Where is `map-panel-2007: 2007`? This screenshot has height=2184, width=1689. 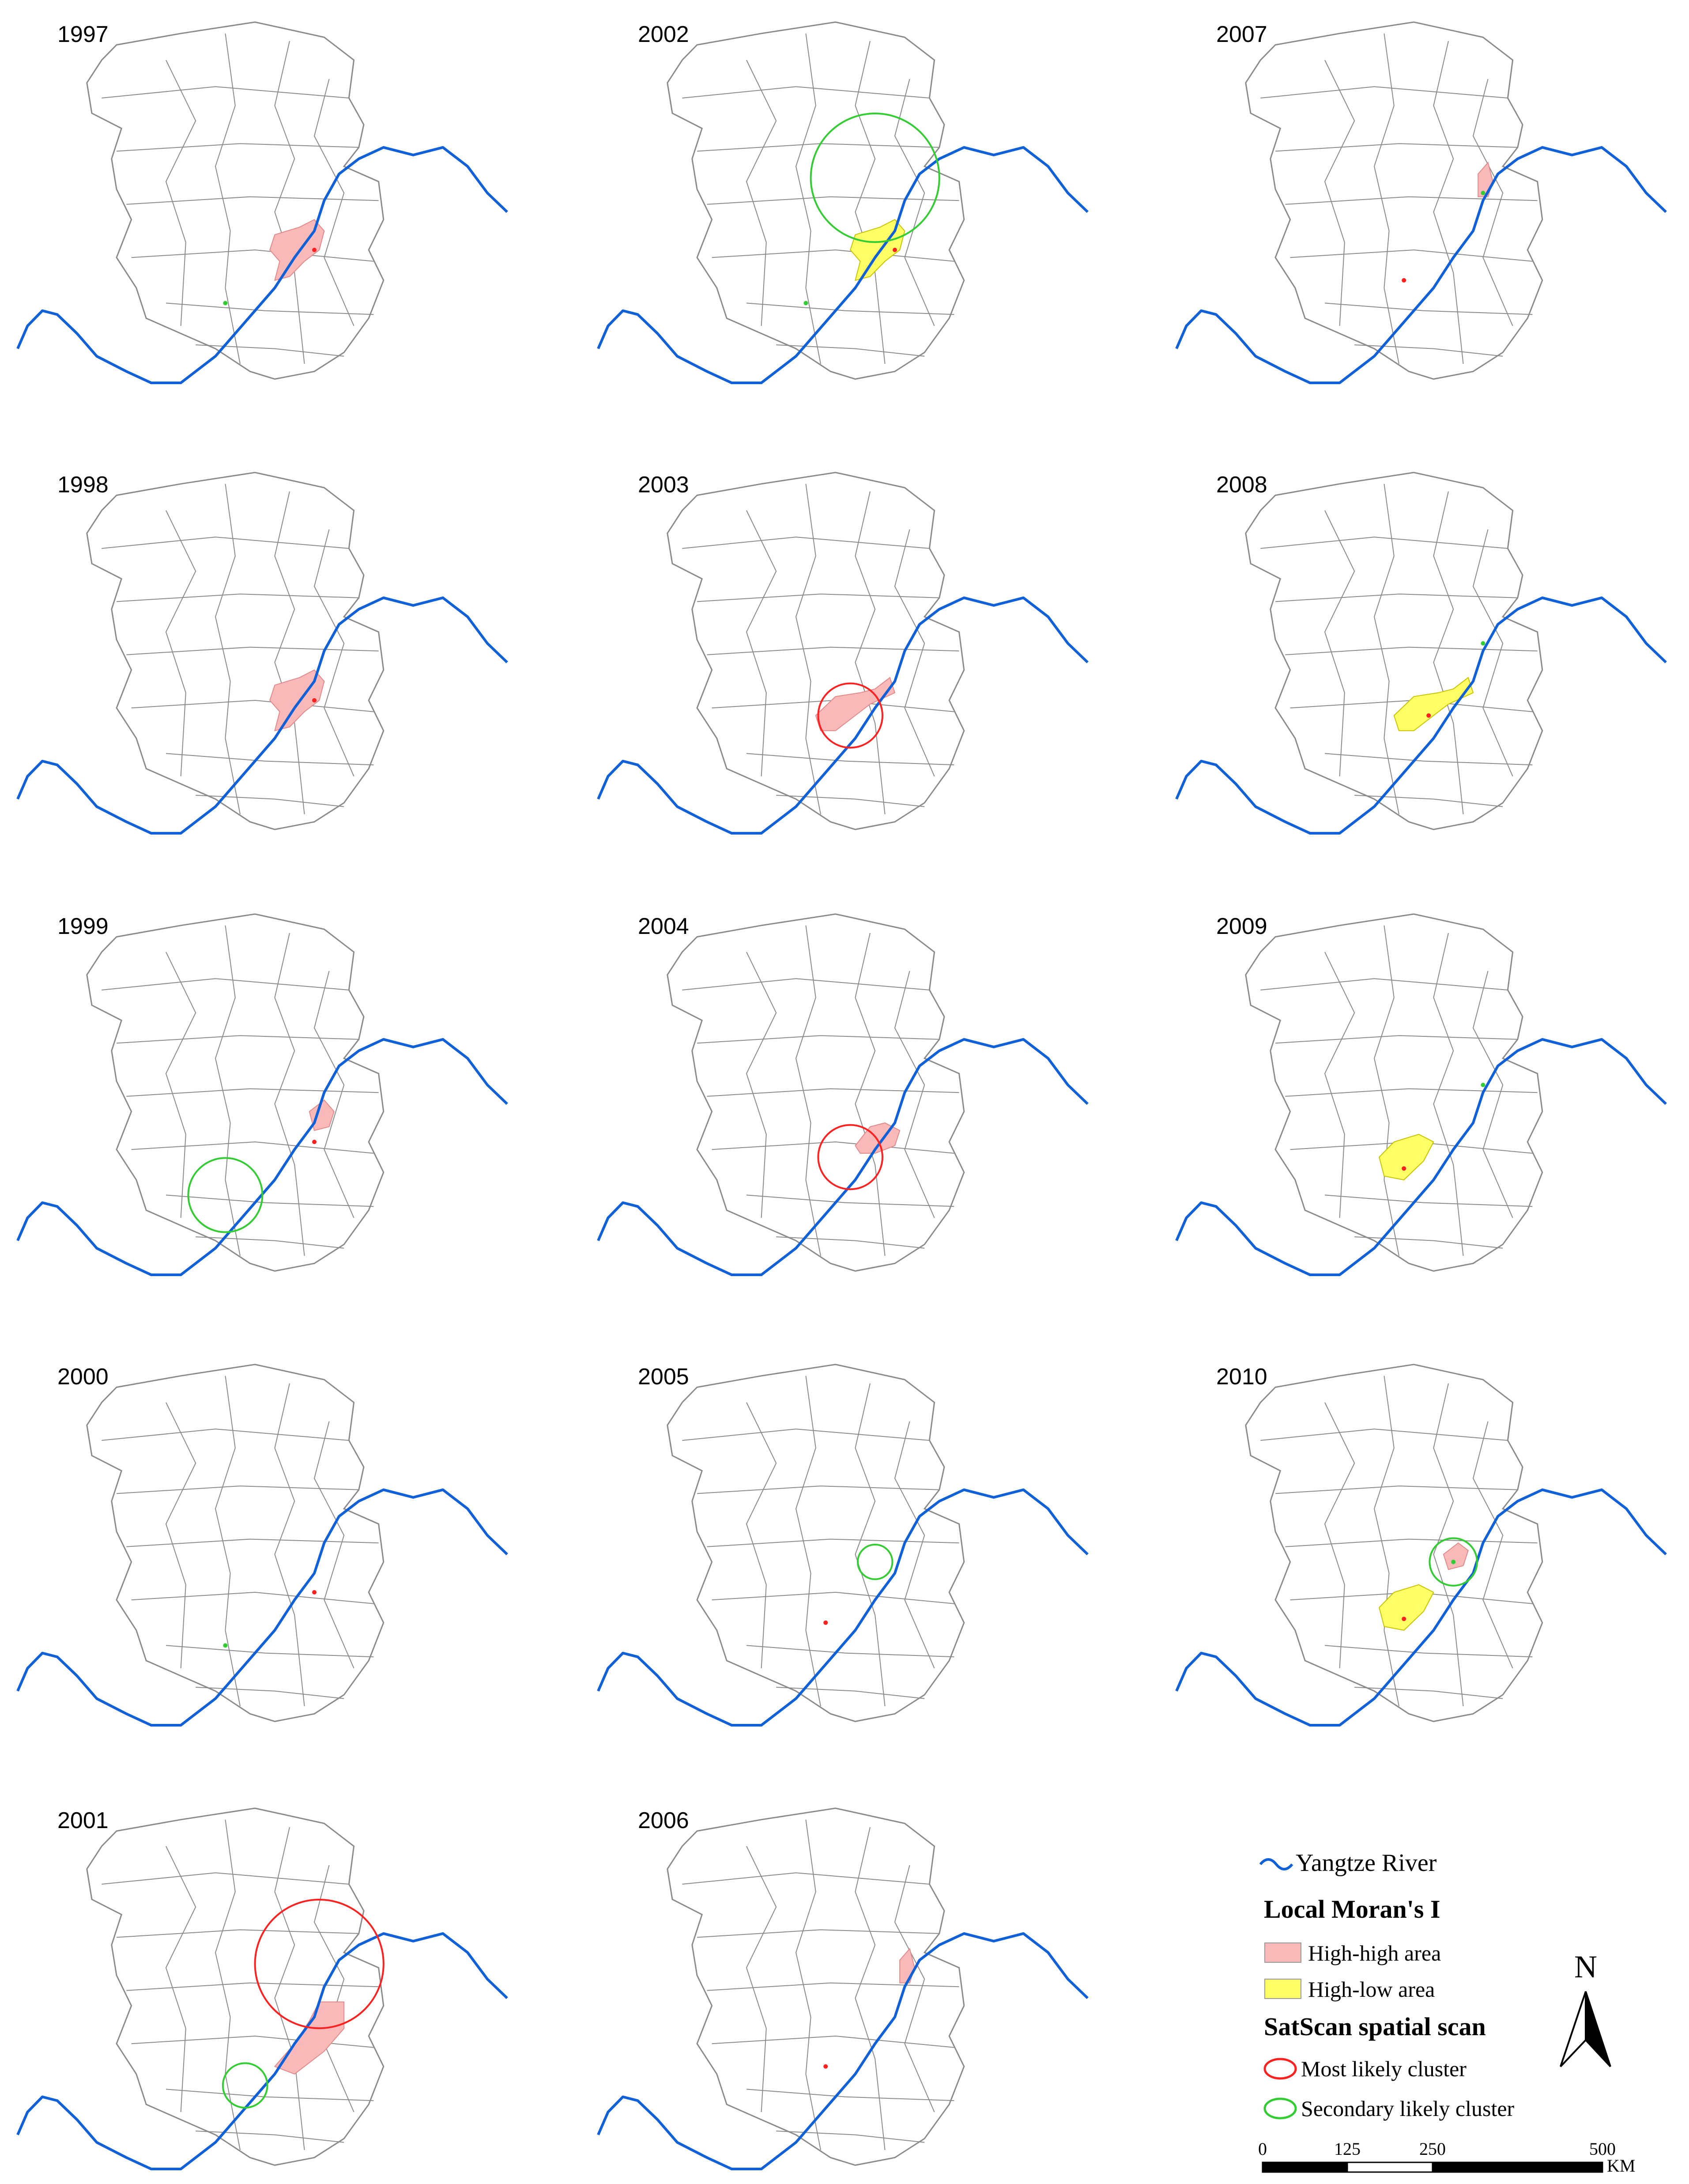 map-panel-2007: 2007 is located at coordinates (1421, 202).